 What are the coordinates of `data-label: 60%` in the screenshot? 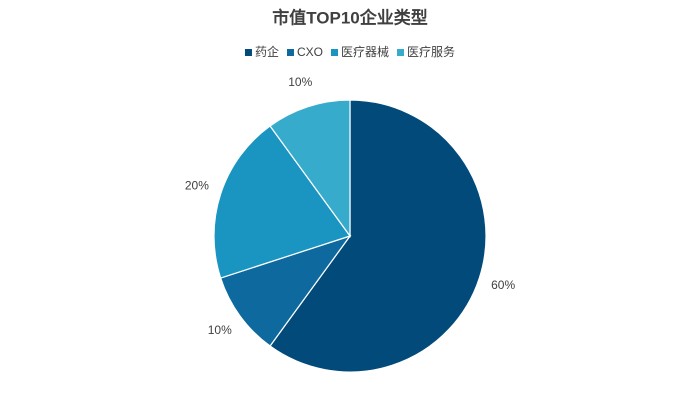 It's located at (503, 285).